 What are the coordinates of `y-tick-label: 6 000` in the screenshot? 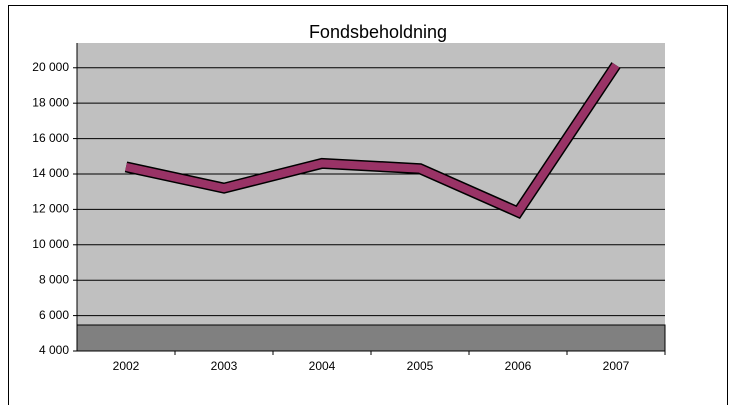 It's located at (54, 315).